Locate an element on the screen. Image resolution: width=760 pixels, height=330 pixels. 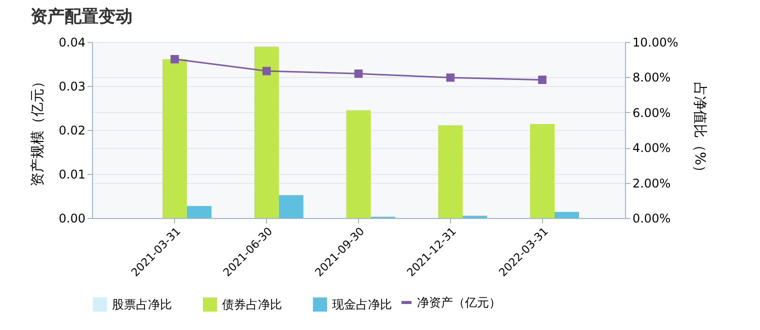
y2-tick-label: 0.00% is located at coordinates (651, 219).